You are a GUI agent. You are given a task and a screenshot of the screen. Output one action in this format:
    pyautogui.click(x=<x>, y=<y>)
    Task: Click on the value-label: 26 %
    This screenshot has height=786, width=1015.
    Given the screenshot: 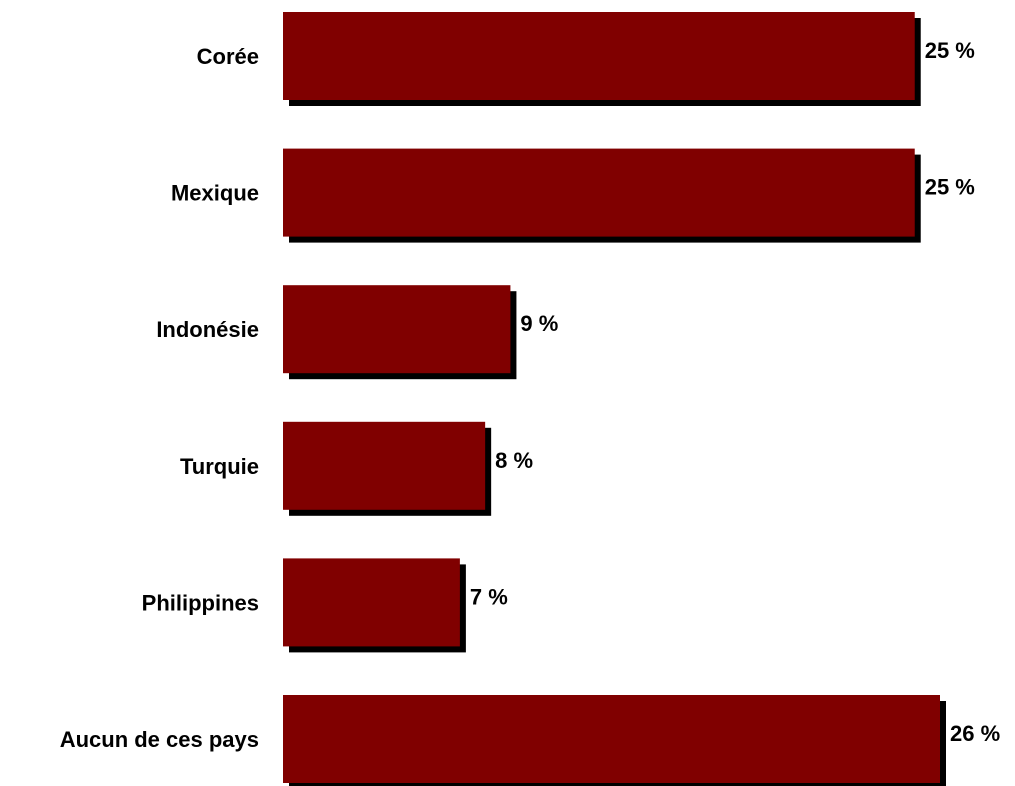 What is the action you would take?
    pyautogui.click(x=975, y=733)
    